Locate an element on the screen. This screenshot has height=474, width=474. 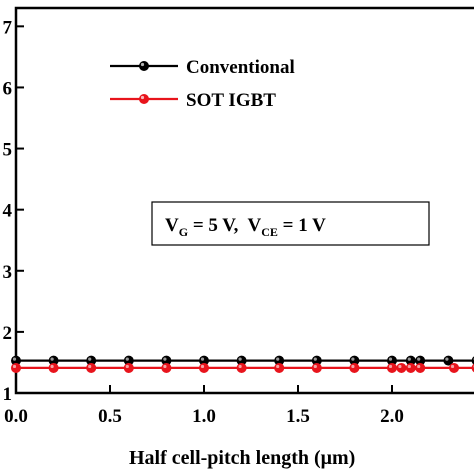
vce-value: = 1 V is located at coordinates (302, 225).